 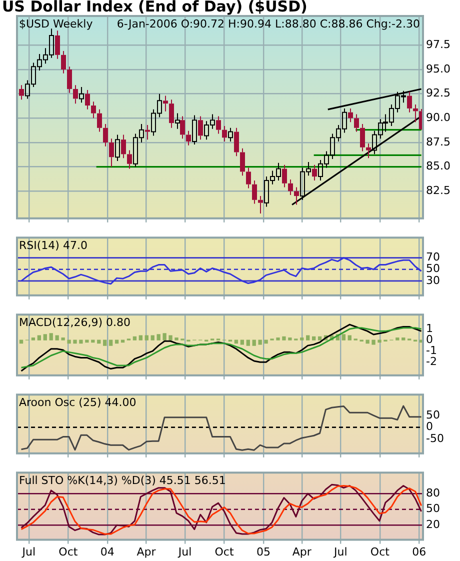 What do you see at coordinates (433, 257) in the screenshot?
I see `y-tick-label: 70` at bounding box center [433, 257].